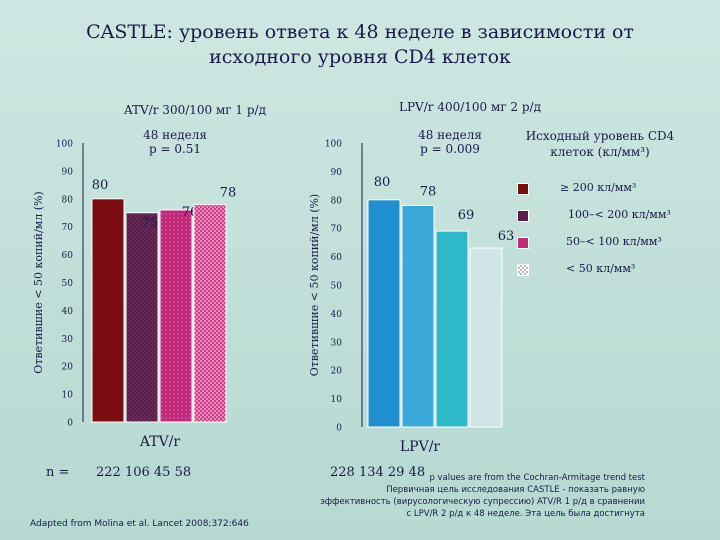  Describe the element at coordinates (68, 396) in the screenshot. I see `atv-y-tick-label: 10` at that location.